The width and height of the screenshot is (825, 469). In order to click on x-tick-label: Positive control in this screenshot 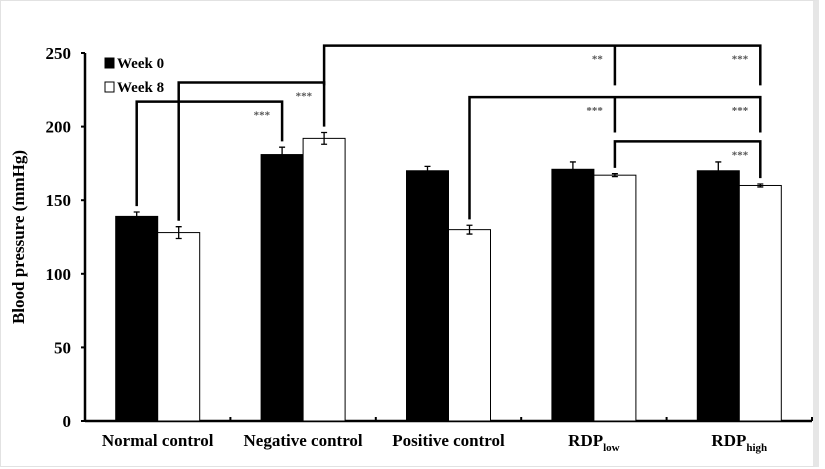, I will do `click(448, 440)`.